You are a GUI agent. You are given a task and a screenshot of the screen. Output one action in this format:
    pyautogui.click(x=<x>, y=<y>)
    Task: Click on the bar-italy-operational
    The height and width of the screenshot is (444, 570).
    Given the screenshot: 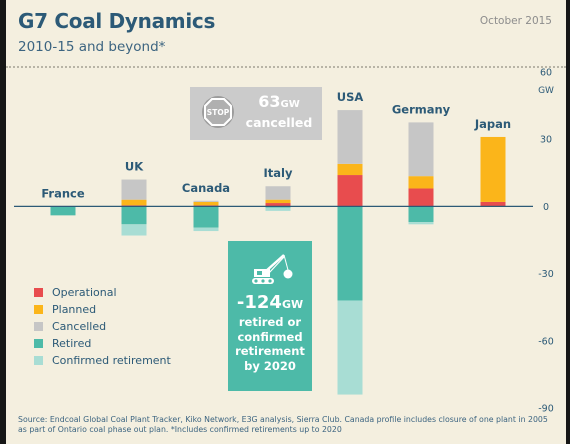 What is the action you would take?
    pyautogui.click(x=278, y=205)
    